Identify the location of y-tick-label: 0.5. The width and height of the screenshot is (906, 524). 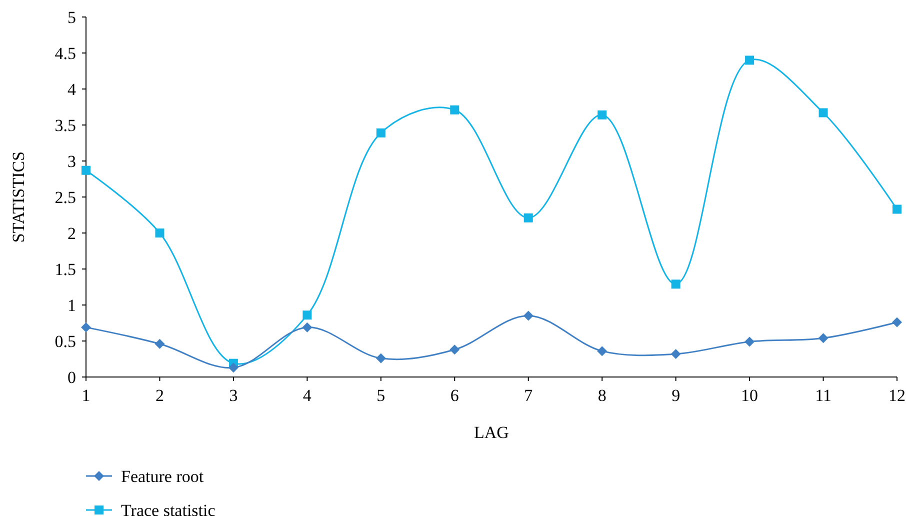
(65, 341).